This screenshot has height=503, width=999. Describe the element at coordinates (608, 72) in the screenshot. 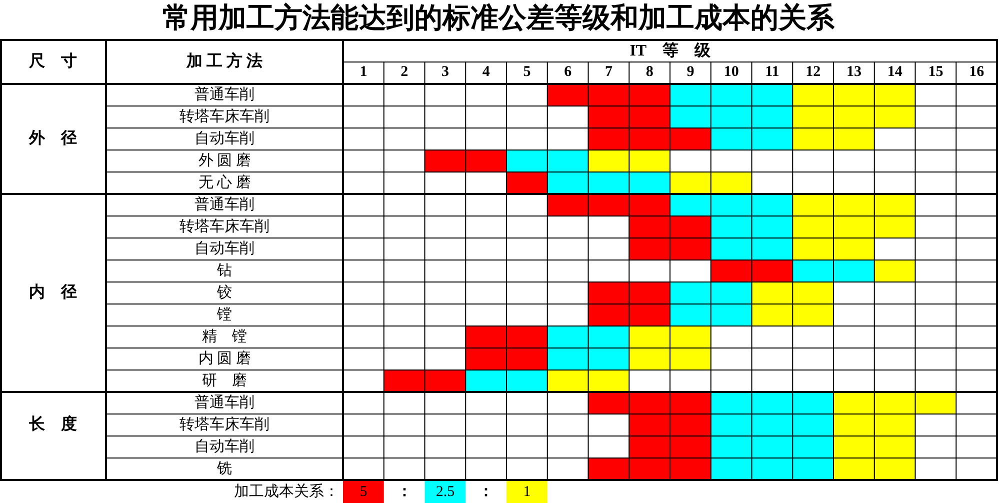

I see `x-tick-label: 7` at that location.